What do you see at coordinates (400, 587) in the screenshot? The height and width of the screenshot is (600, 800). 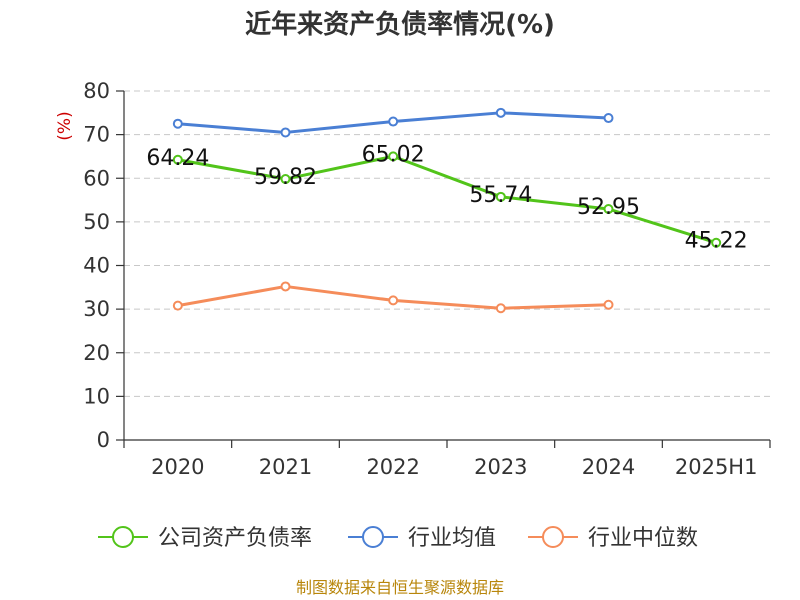 I see `source-note: 制图数据来自恒生聚源数据库` at bounding box center [400, 587].